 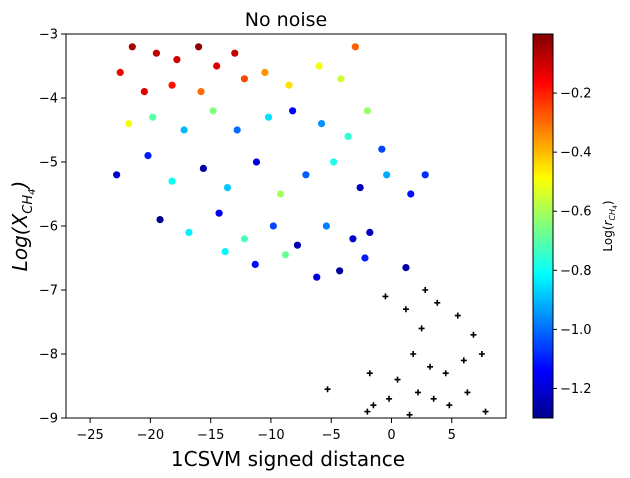 What do you see at coordinates (48, 355) in the screenshot?
I see `y-tick-label: −8` at bounding box center [48, 355].